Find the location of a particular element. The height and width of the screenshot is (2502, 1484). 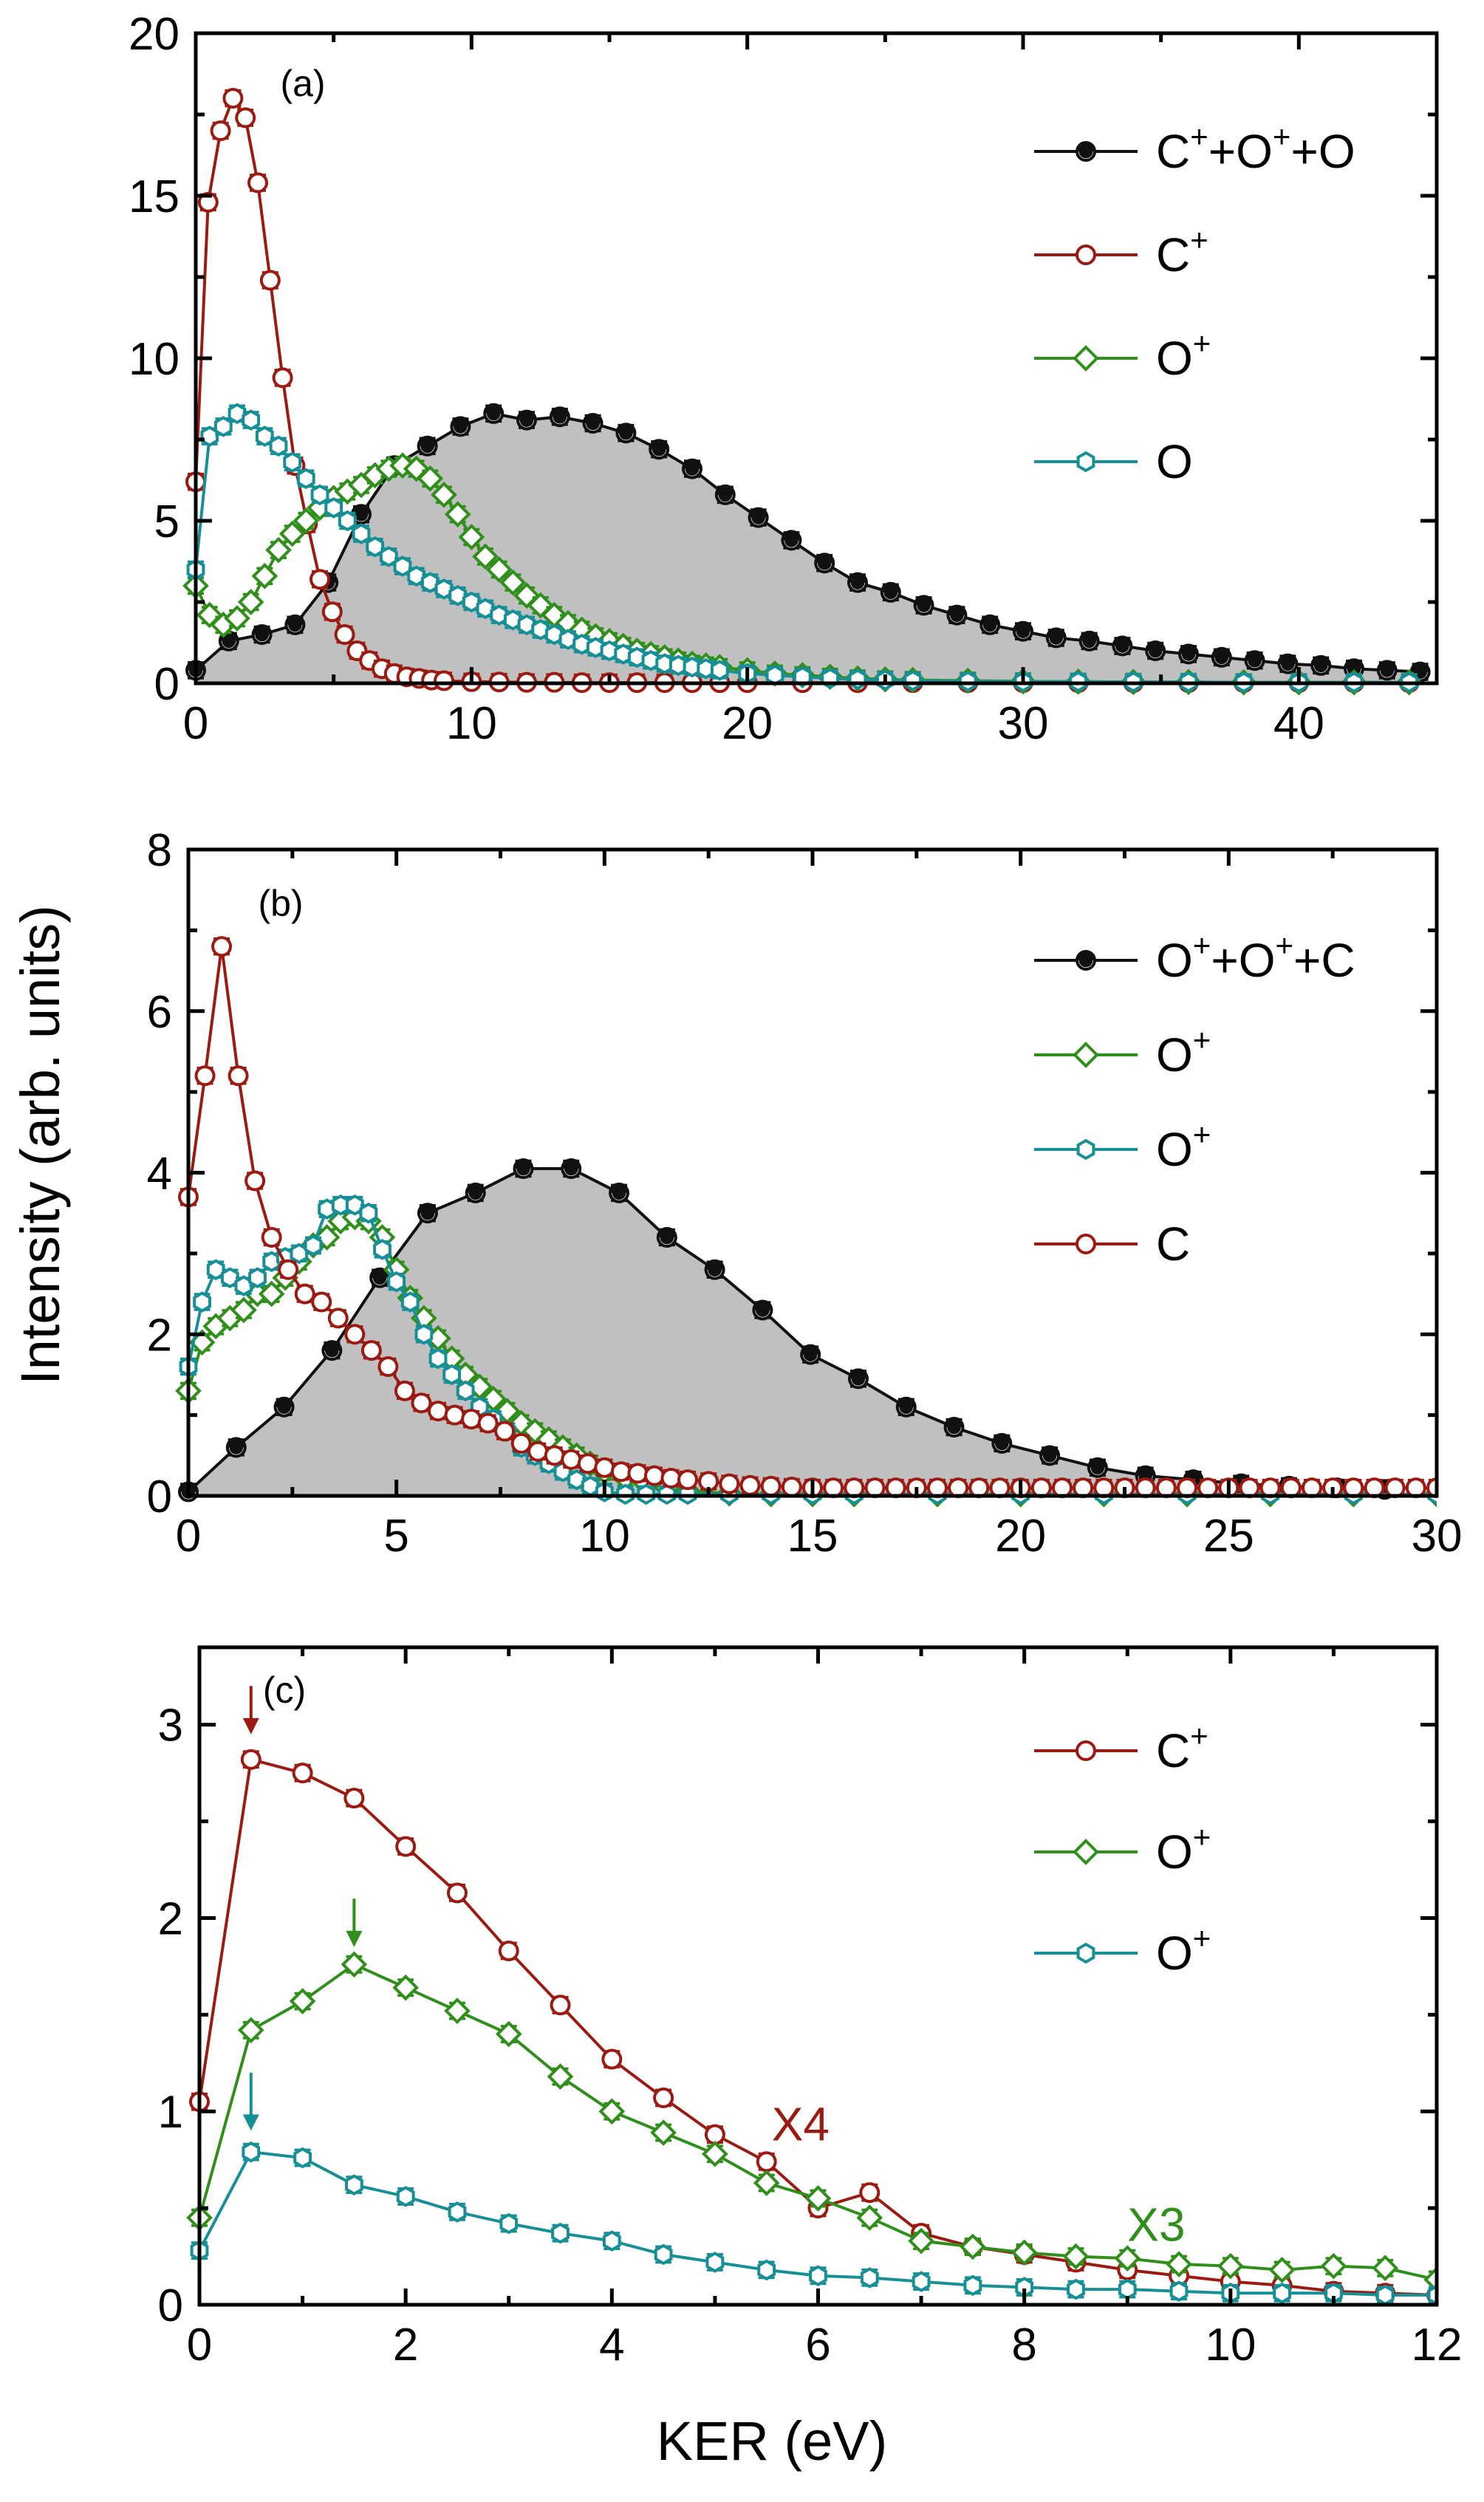

legend-part: +C is located at coordinates (1324, 960).